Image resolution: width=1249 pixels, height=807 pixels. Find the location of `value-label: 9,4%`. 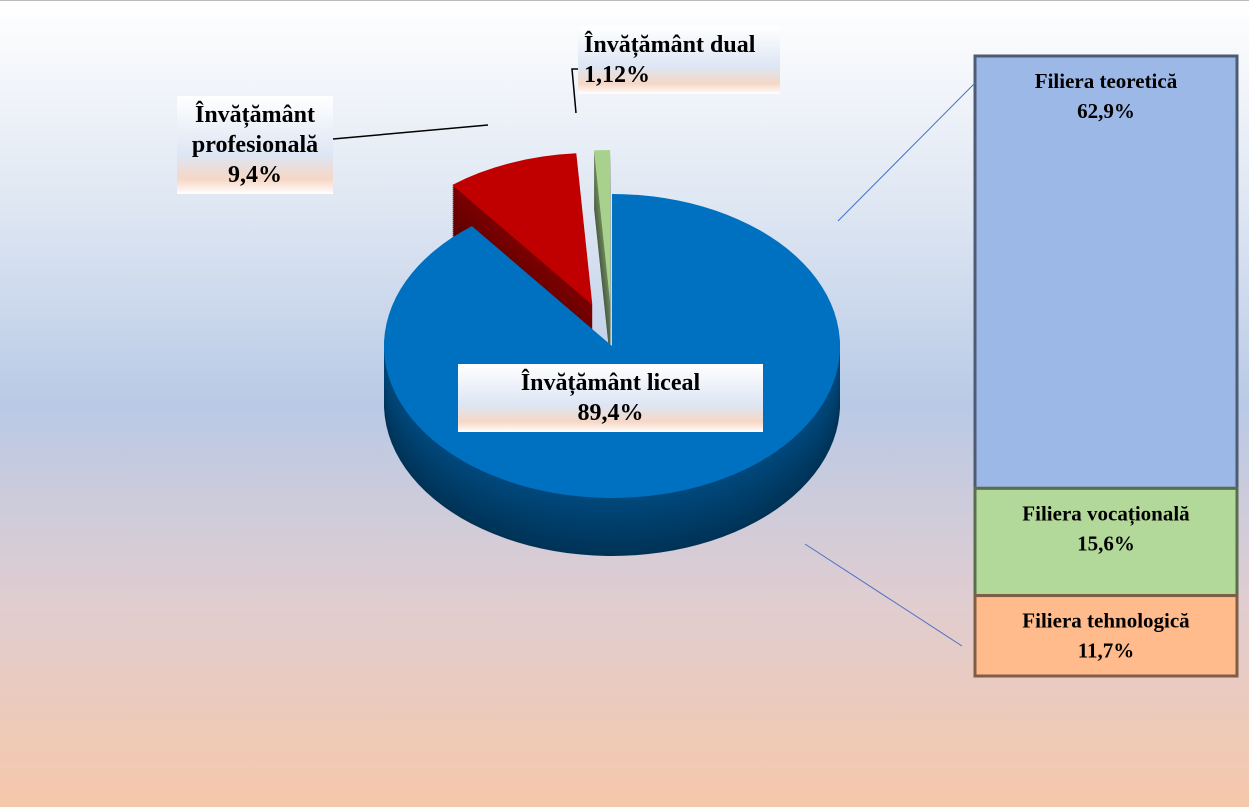

value-label: 9,4% is located at coordinates (255, 175).